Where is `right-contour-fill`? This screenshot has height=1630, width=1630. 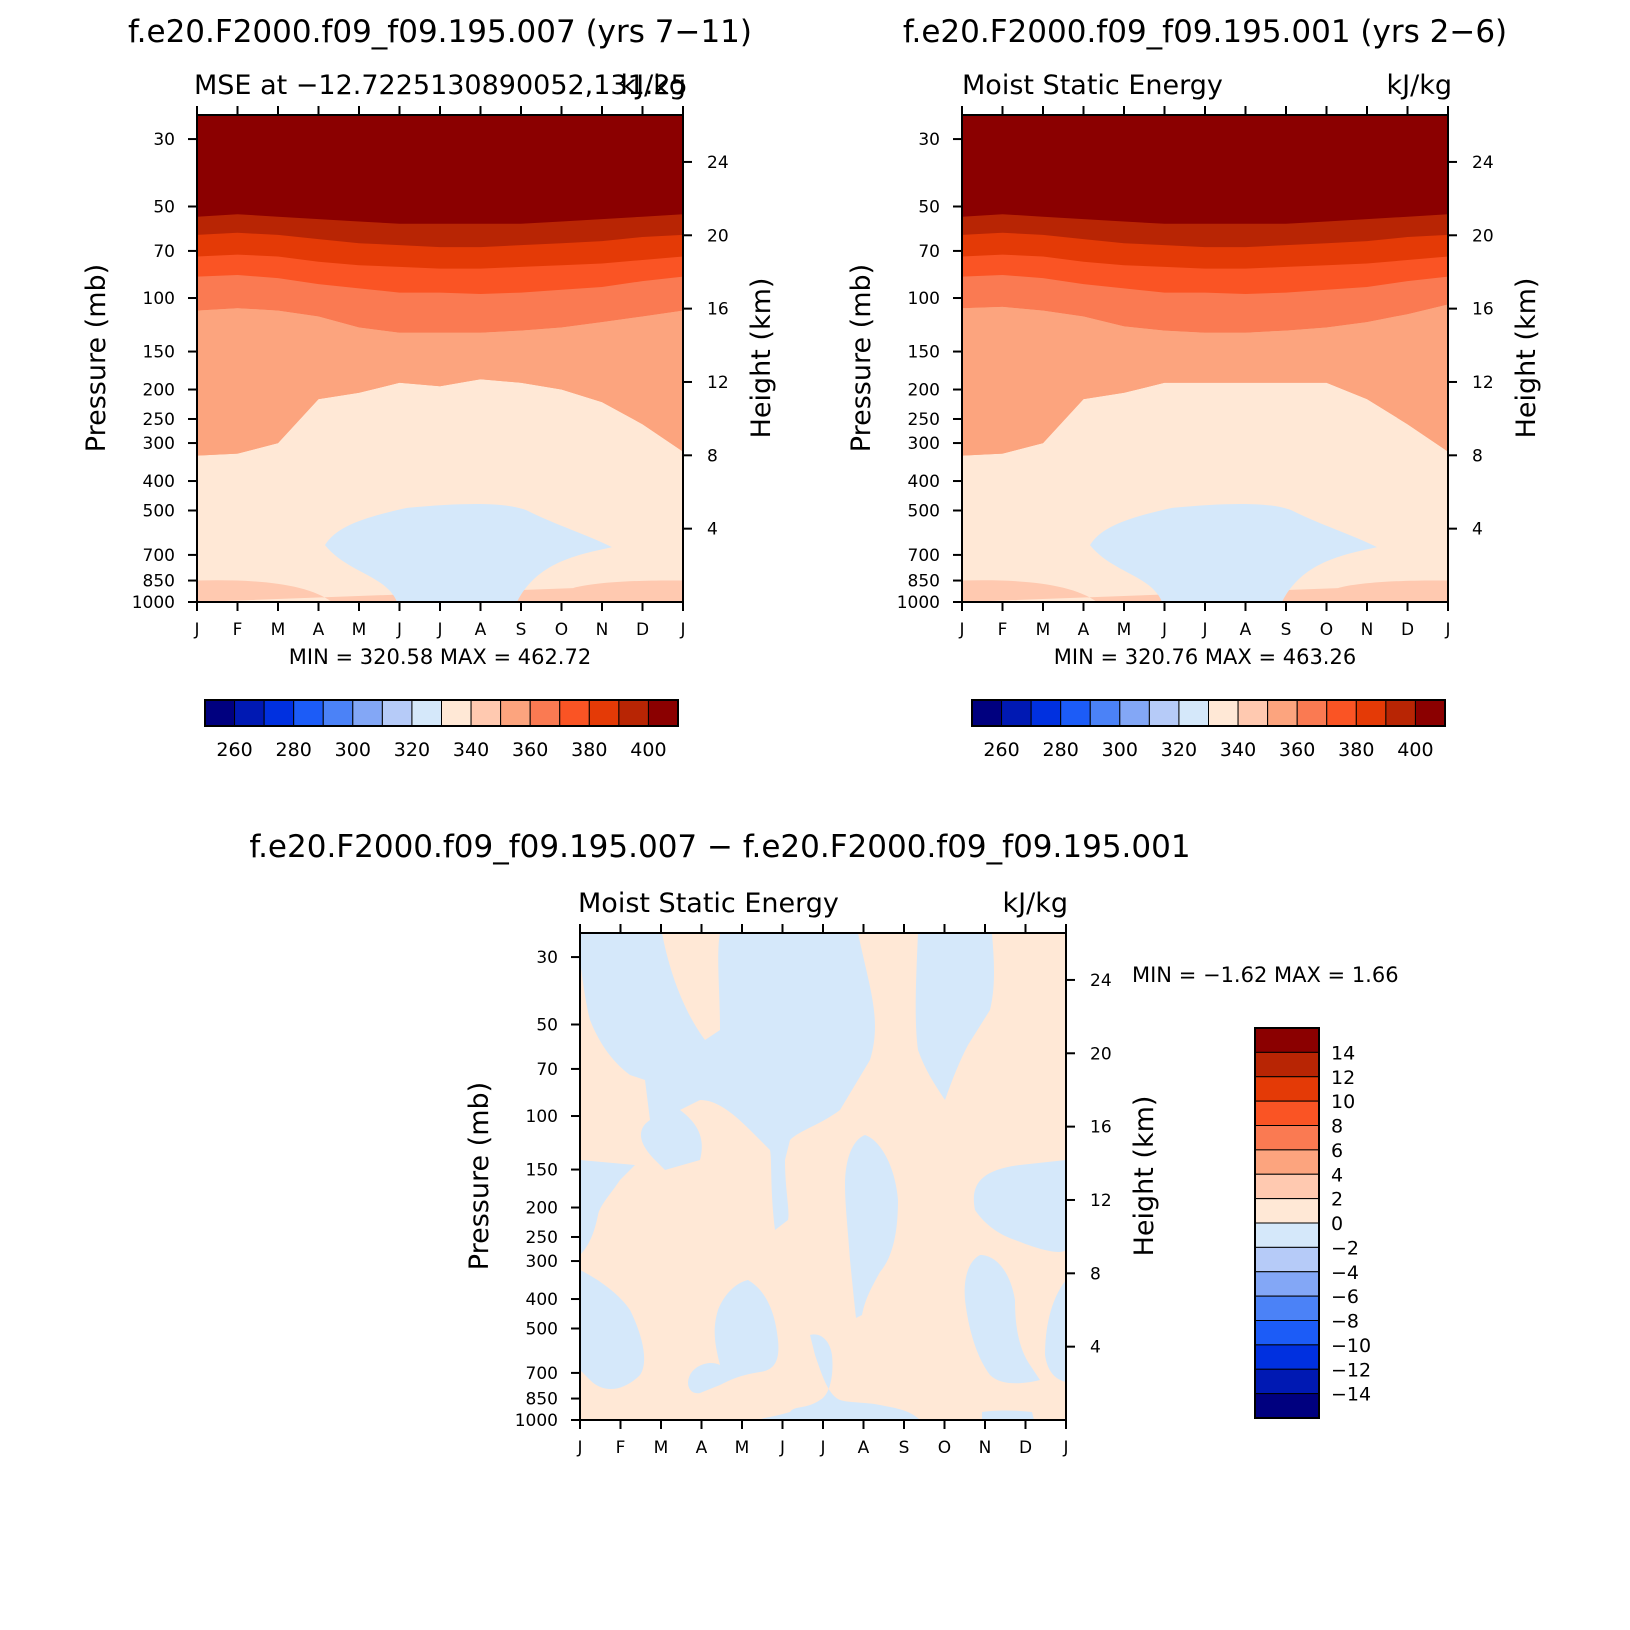
right-contour-fill is located at coordinates (1205, 358).